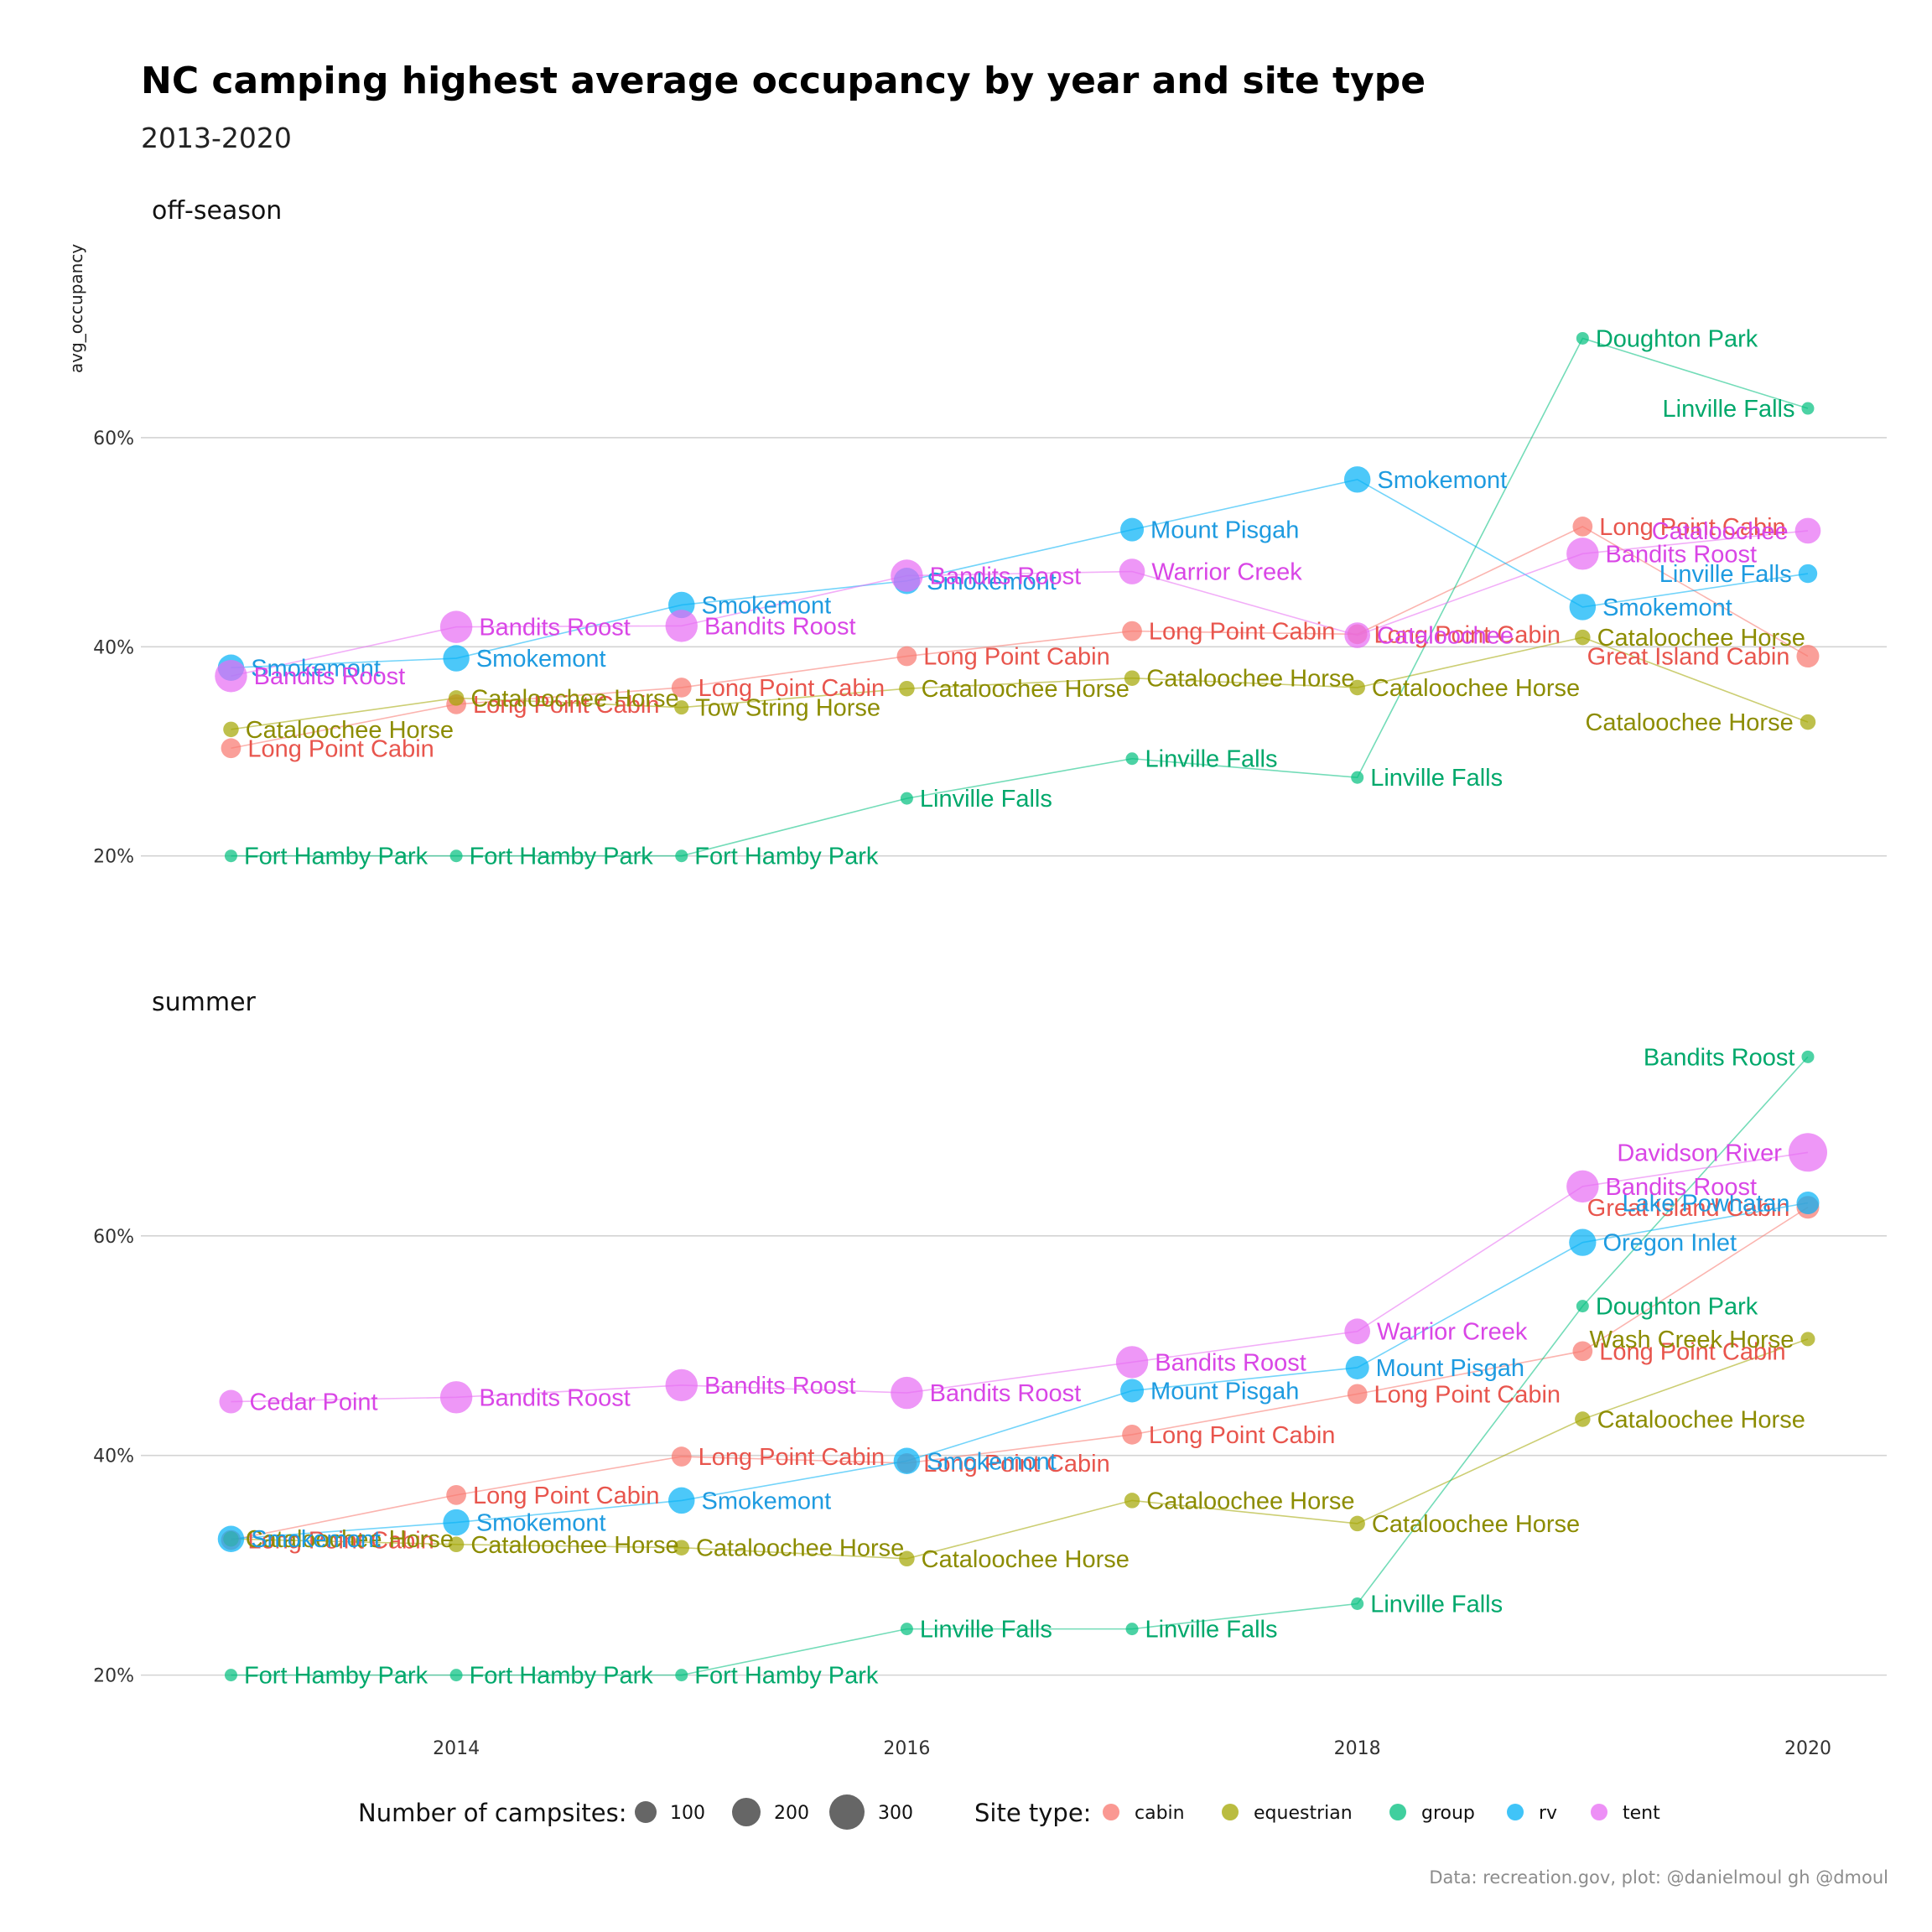 The height and width of the screenshot is (1932, 1932). Describe the element at coordinates (76, 308) in the screenshot. I see `y-axis-label: avg_occupancy` at that location.